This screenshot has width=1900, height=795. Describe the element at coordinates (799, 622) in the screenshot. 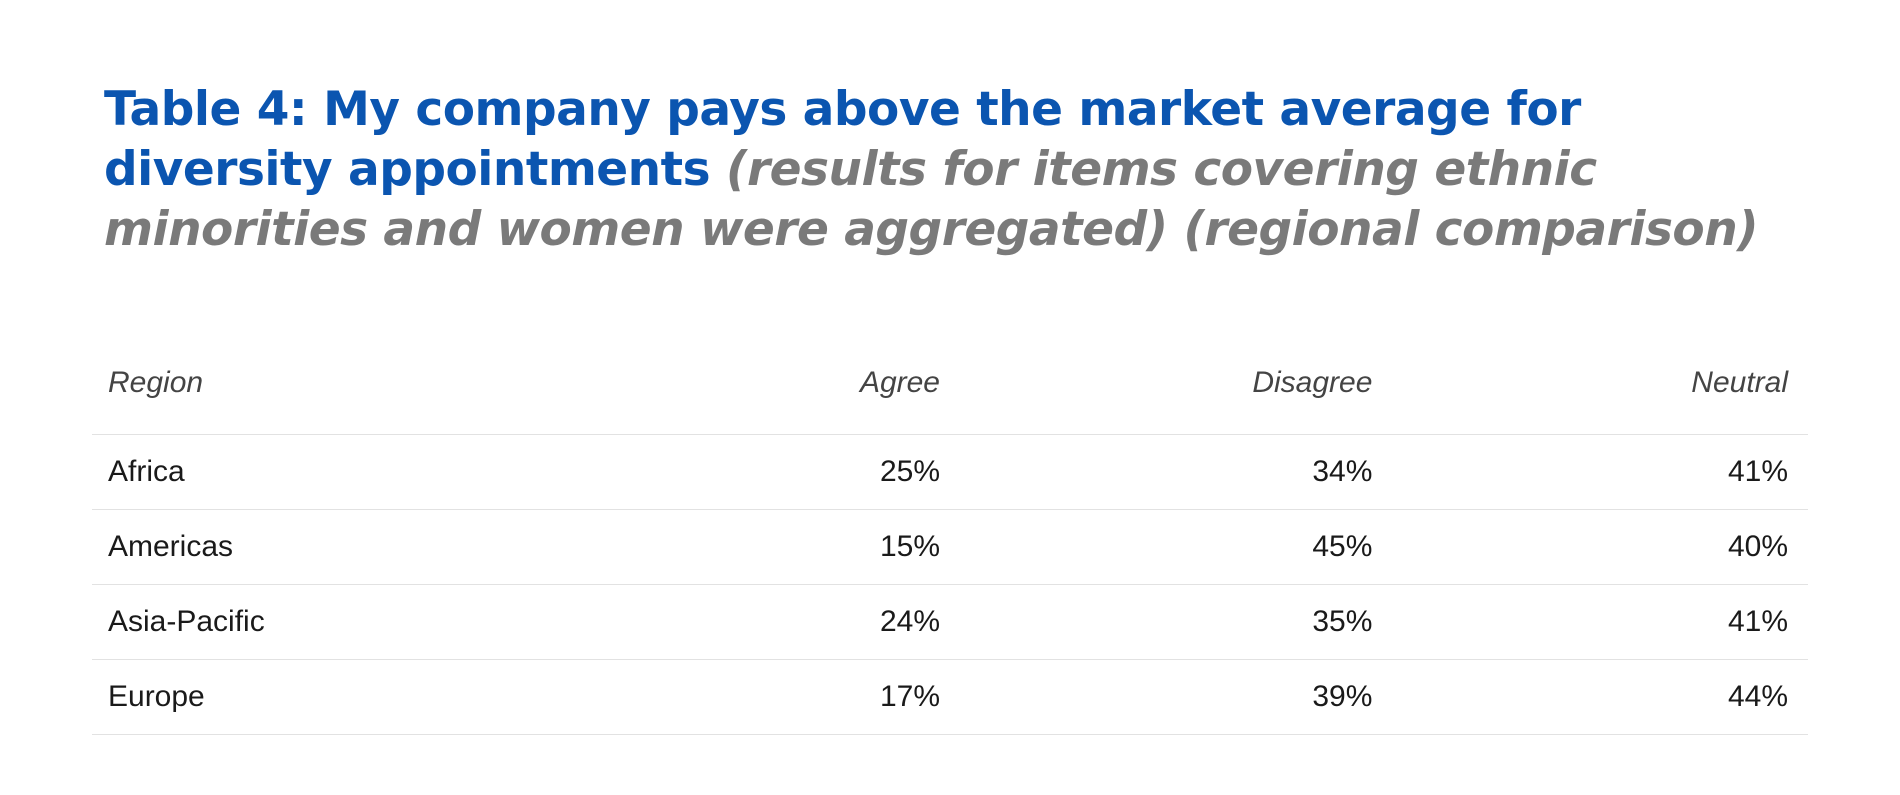

I see `cell-agree: 24%` at that location.